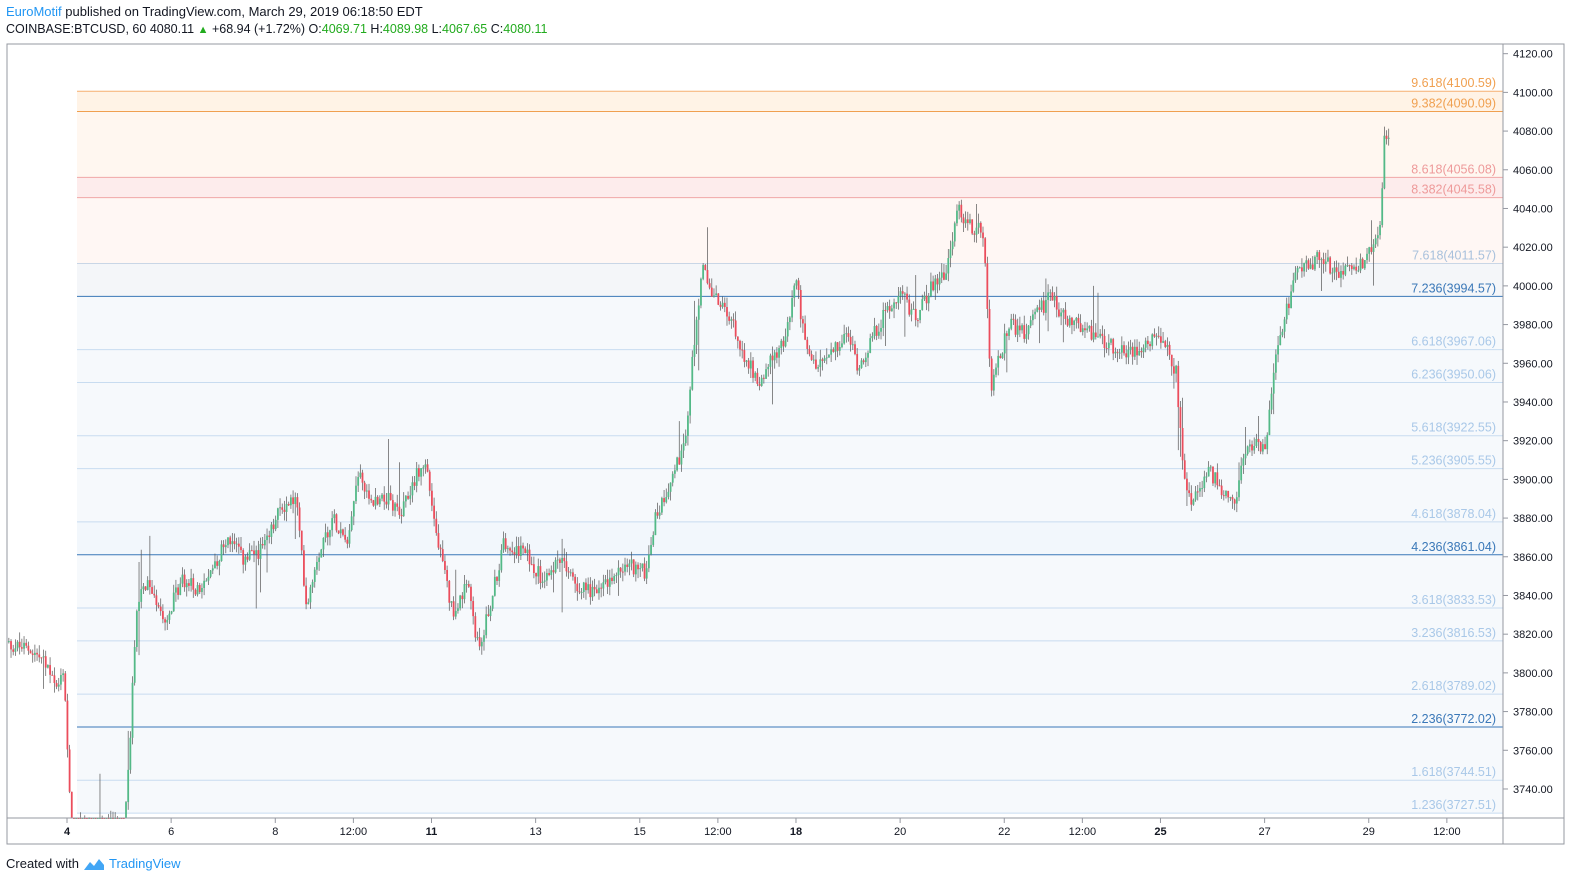 This screenshot has height=892, width=1588. What do you see at coordinates (354, 832) in the screenshot?
I see `x-tick-label: 12:00` at bounding box center [354, 832].